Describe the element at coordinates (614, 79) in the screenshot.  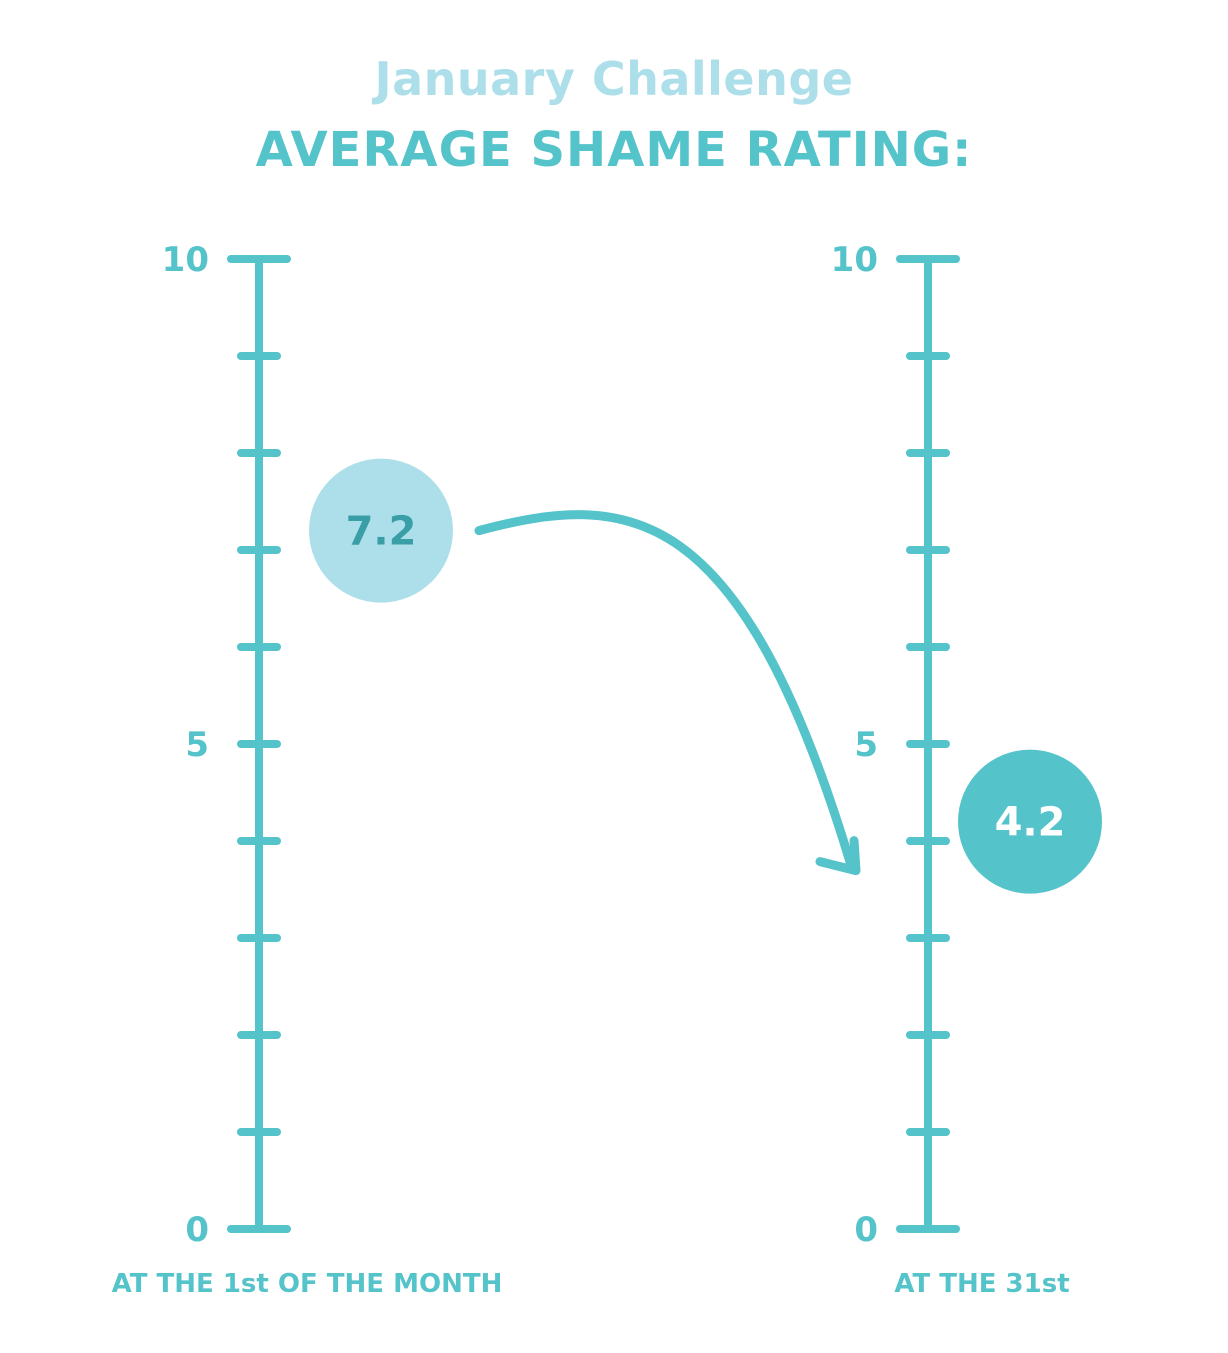
I see `chart-subtitle: January Challenge` at that location.